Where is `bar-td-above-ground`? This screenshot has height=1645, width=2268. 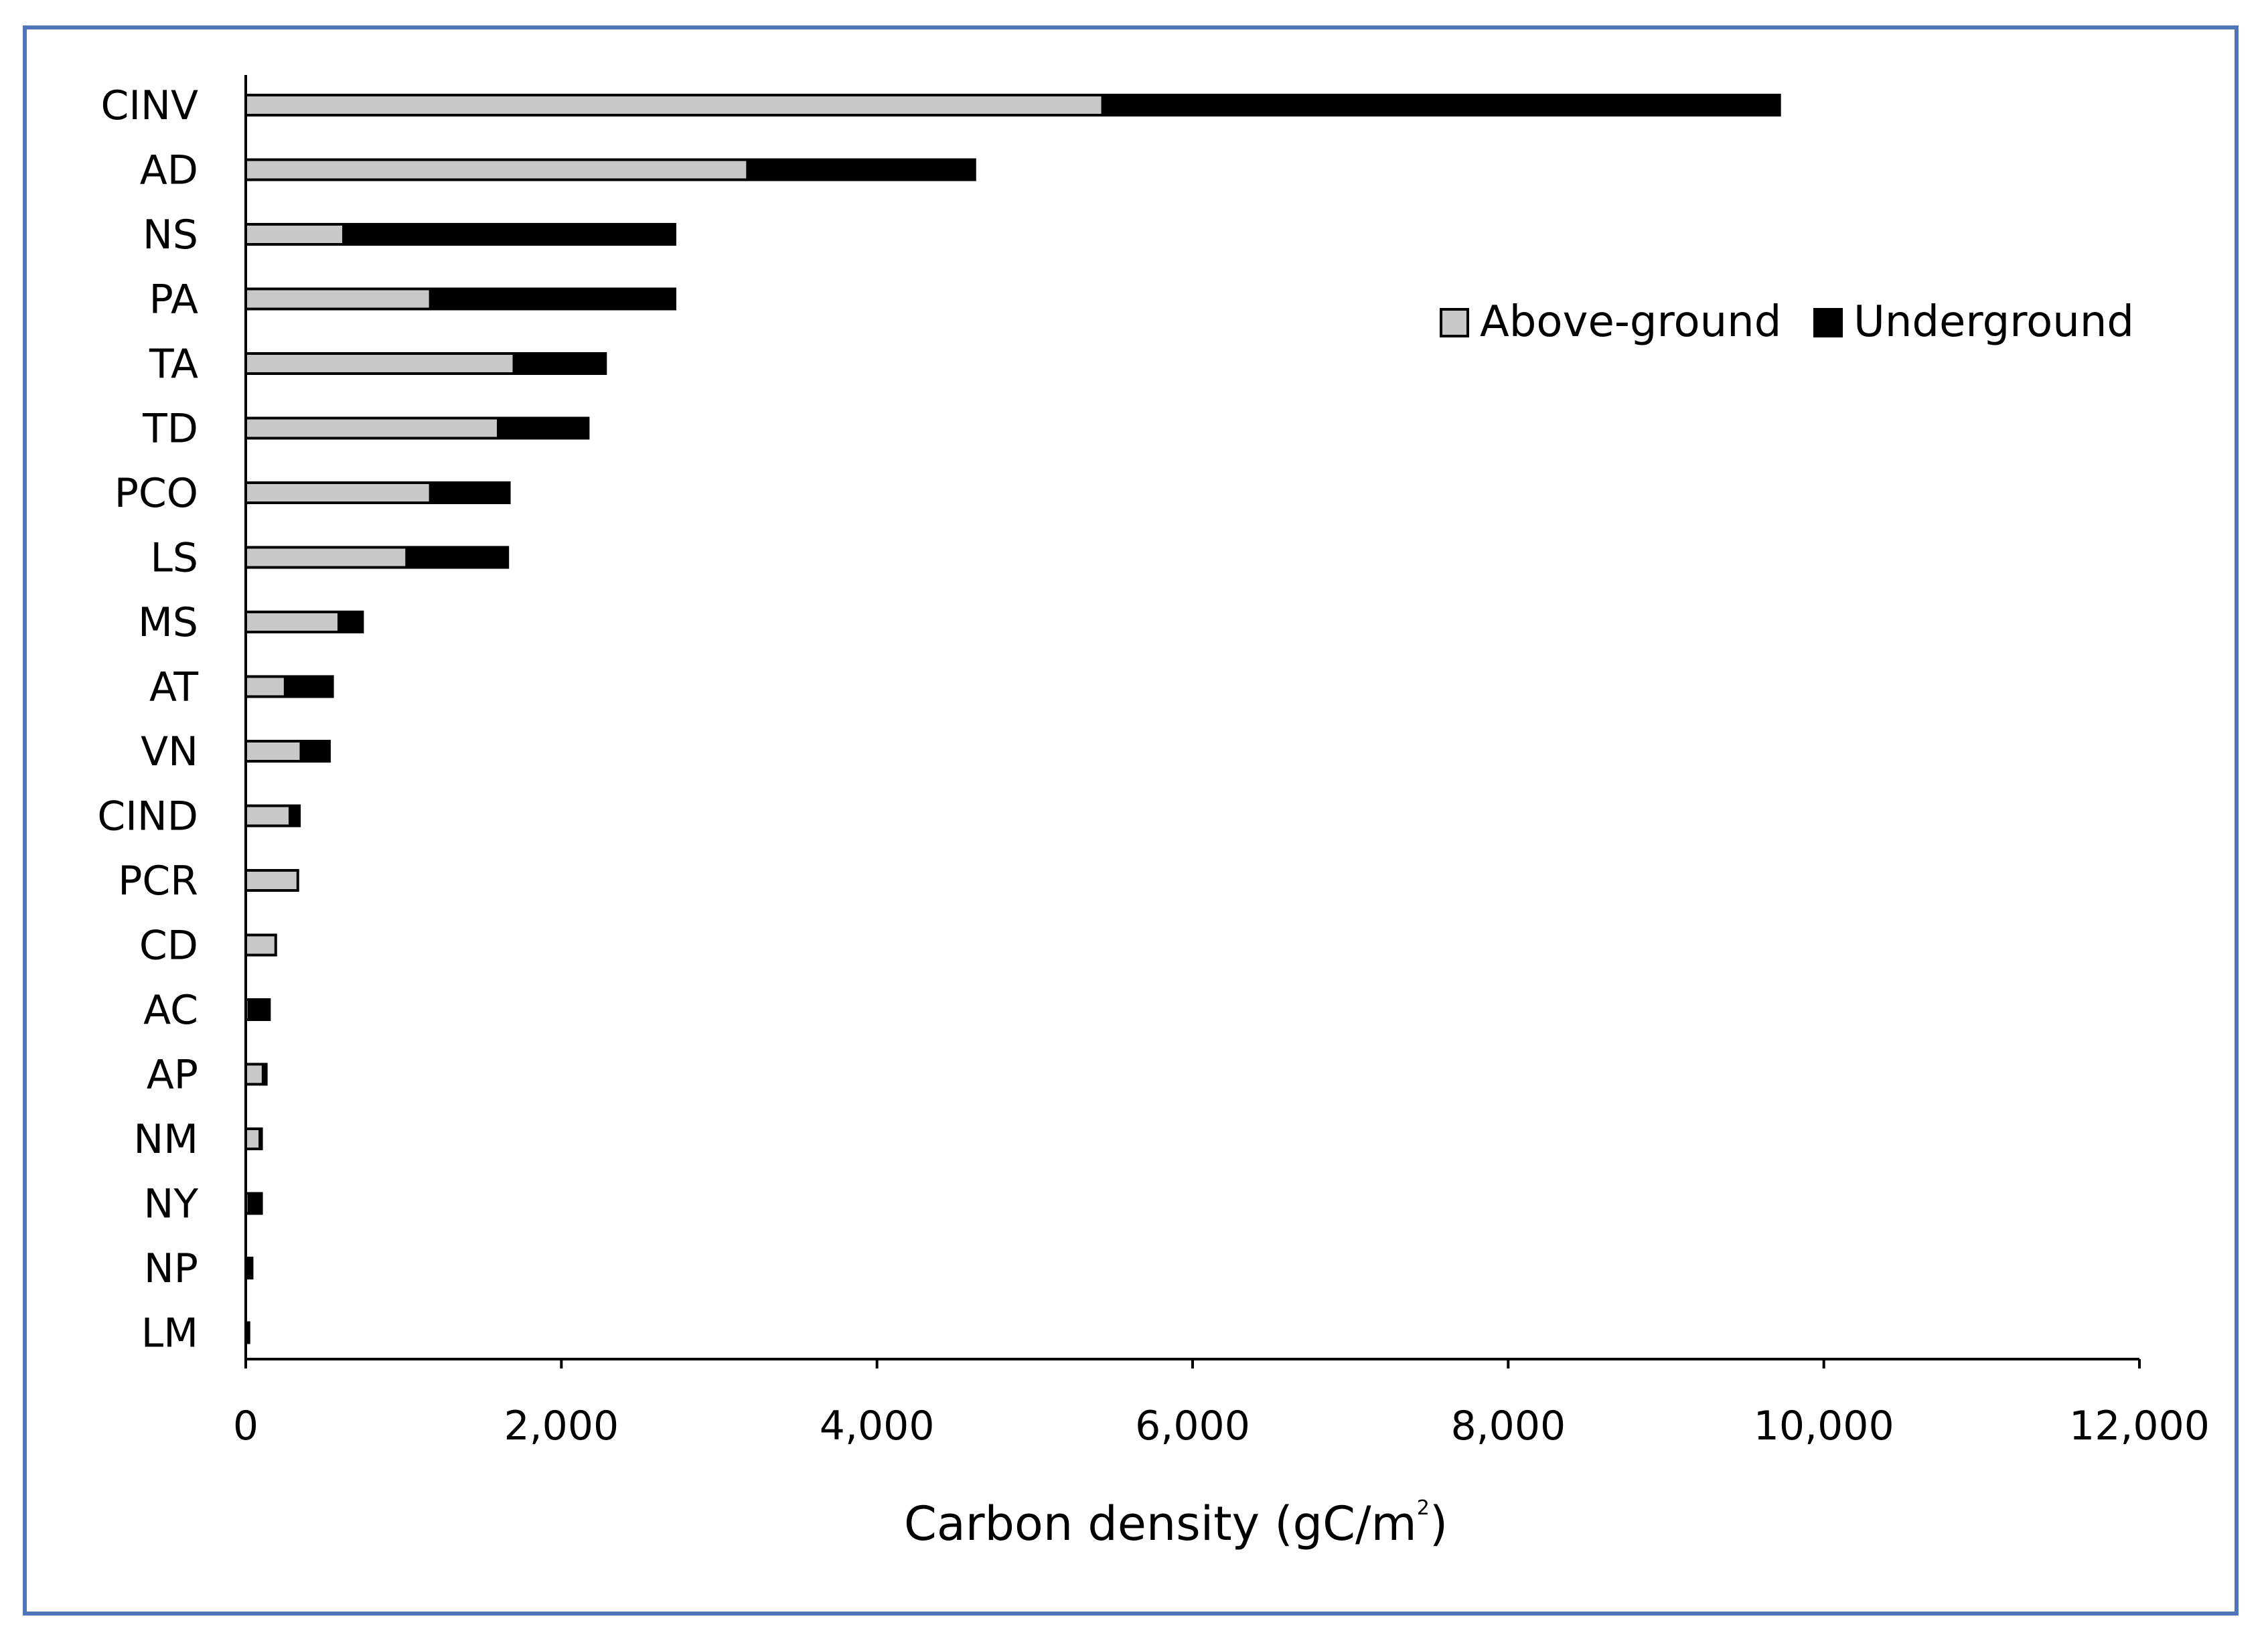
bar-td-above-ground is located at coordinates (372, 428).